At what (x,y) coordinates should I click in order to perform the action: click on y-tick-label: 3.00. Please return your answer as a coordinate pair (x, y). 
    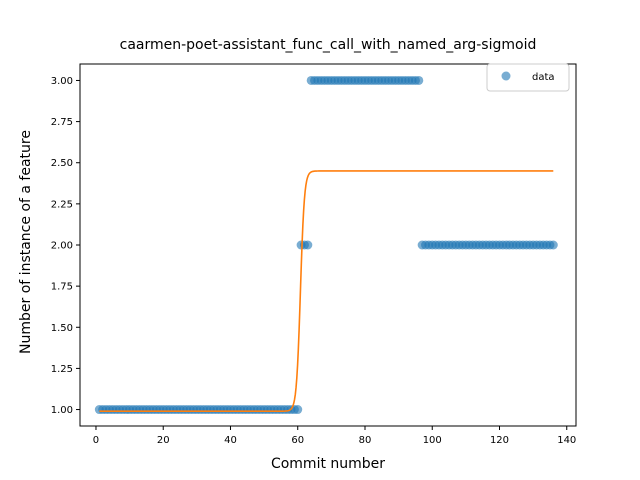
    Looking at the image, I should click on (62, 81).